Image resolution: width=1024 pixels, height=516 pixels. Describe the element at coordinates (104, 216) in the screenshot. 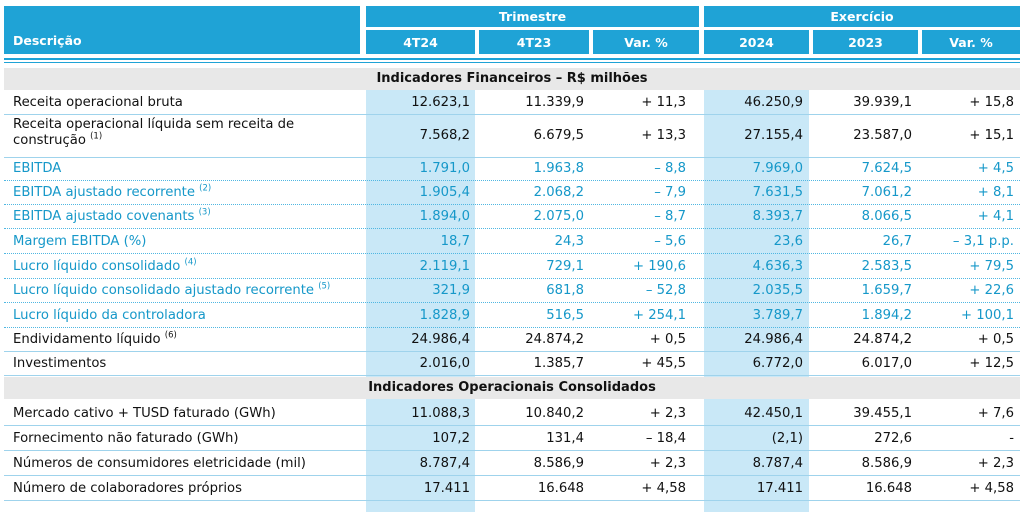

I see `row-label-text: EBITDA ajustado covenants` at that location.